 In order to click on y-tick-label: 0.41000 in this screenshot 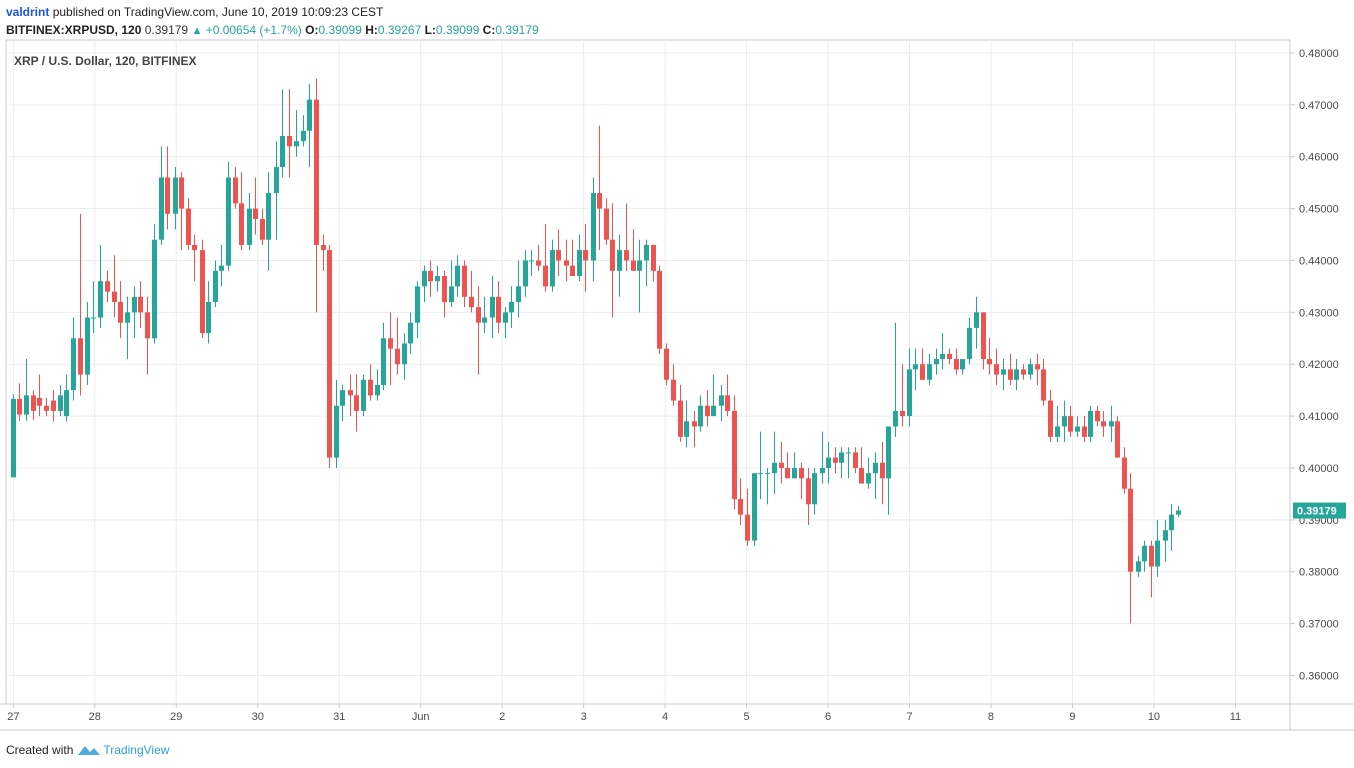, I will do `click(1319, 417)`.